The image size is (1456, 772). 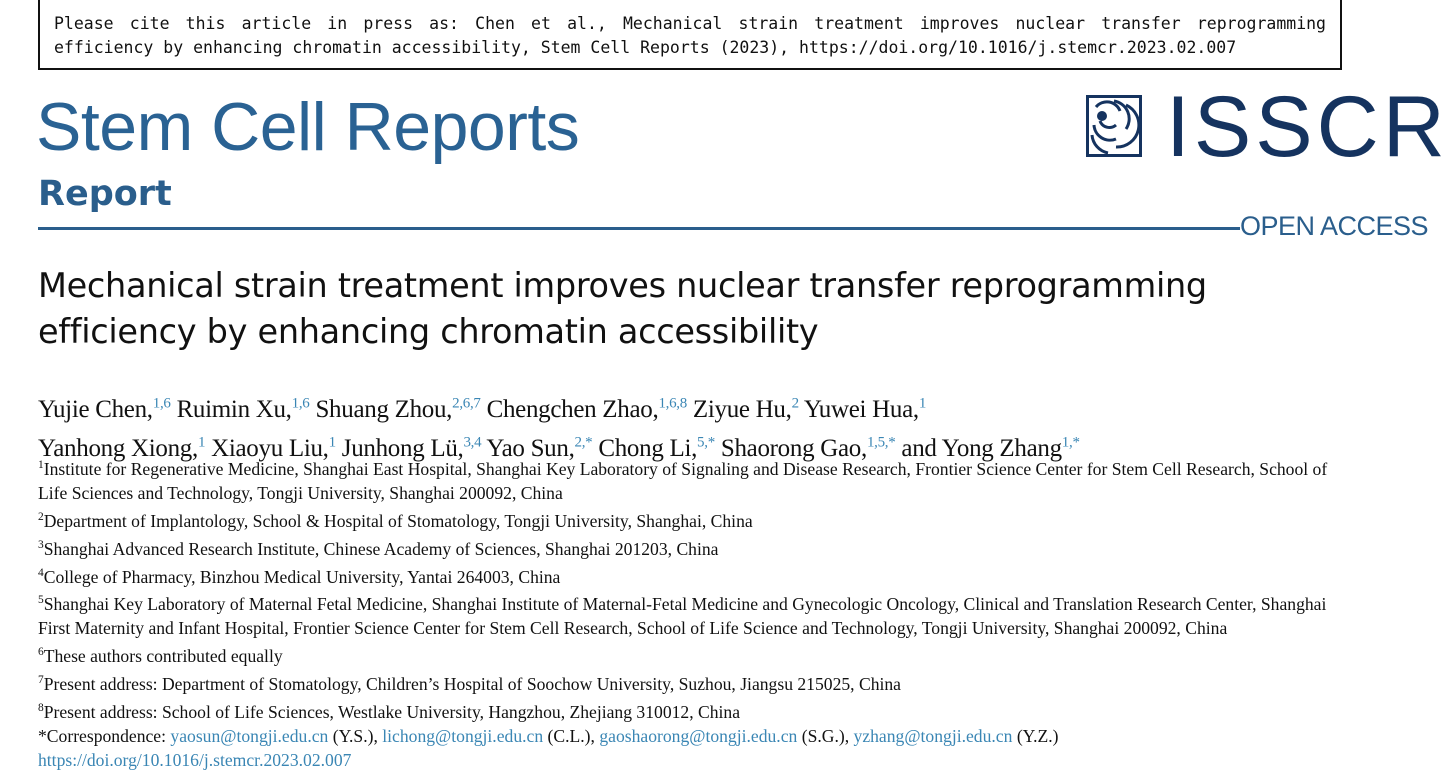 What do you see at coordinates (572, 410) in the screenshot?
I see `author-name: Chengchen Zhao,` at bounding box center [572, 410].